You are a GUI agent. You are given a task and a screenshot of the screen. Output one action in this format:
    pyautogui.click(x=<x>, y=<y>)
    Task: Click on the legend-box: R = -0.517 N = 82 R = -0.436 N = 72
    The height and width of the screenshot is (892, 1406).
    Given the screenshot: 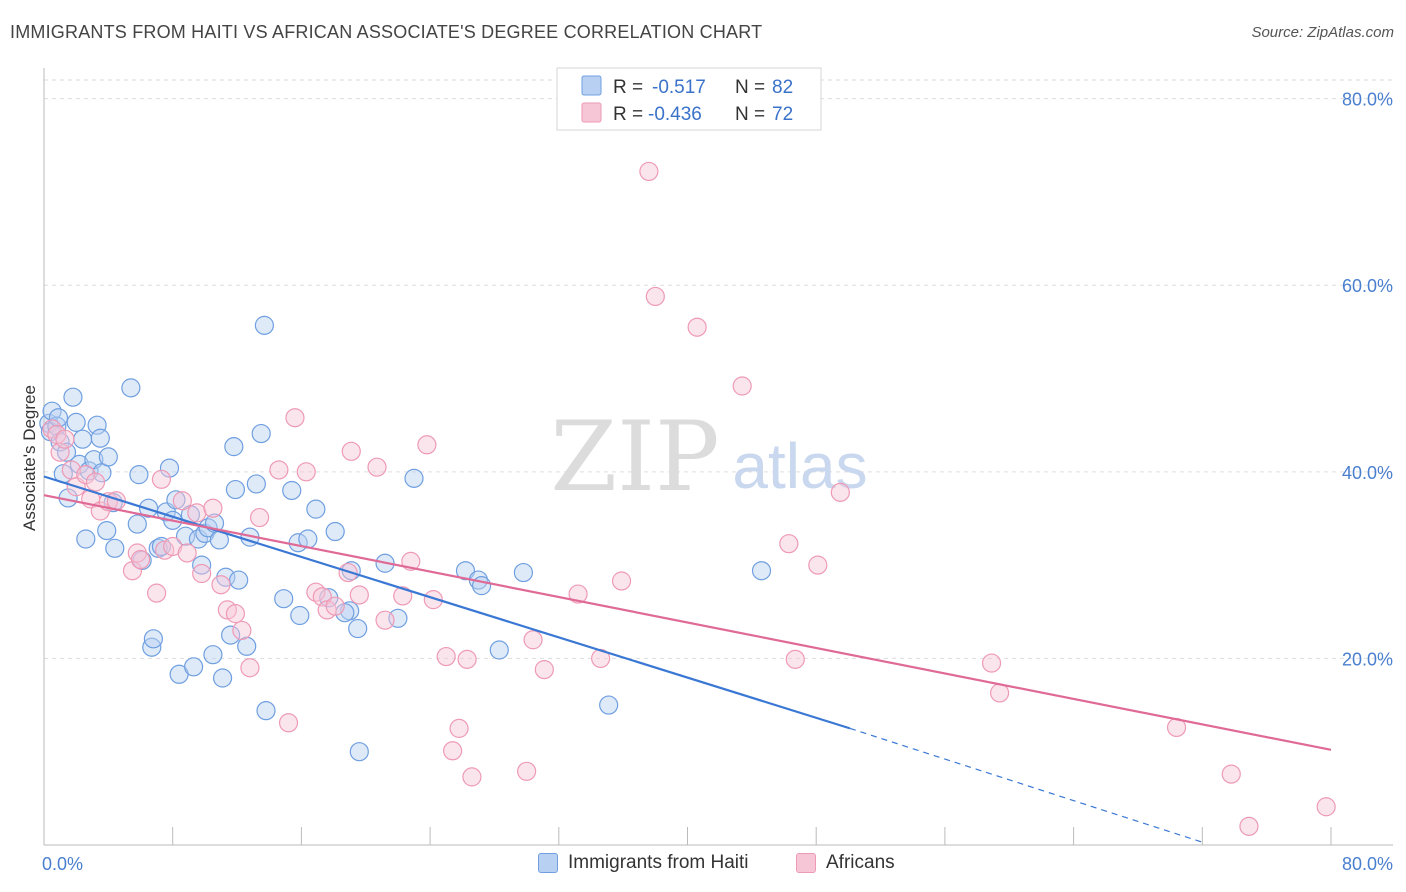 What is the action you would take?
    pyautogui.click(x=689, y=99)
    